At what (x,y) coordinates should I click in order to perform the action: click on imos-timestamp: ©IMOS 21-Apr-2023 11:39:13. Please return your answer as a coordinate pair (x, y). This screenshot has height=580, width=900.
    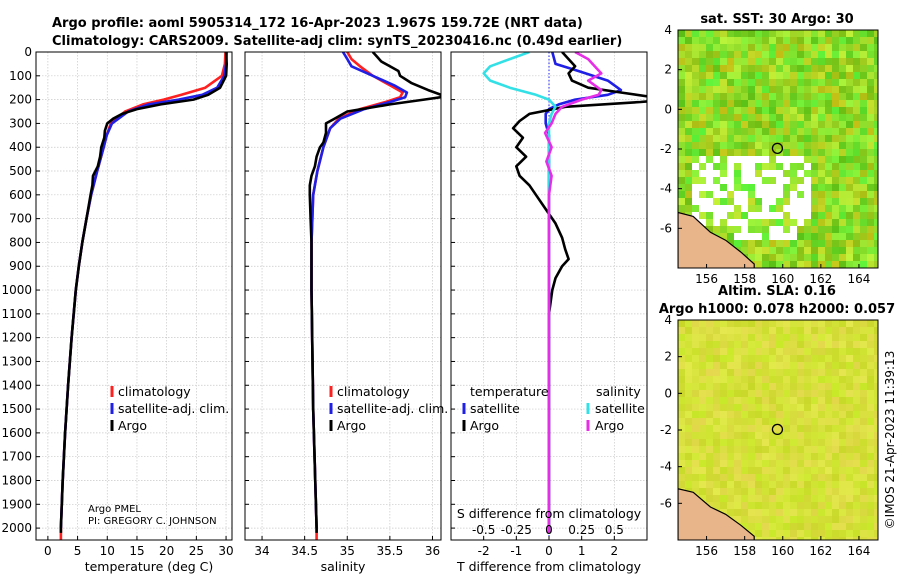
    Looking at the image, I should click on (890, 440).